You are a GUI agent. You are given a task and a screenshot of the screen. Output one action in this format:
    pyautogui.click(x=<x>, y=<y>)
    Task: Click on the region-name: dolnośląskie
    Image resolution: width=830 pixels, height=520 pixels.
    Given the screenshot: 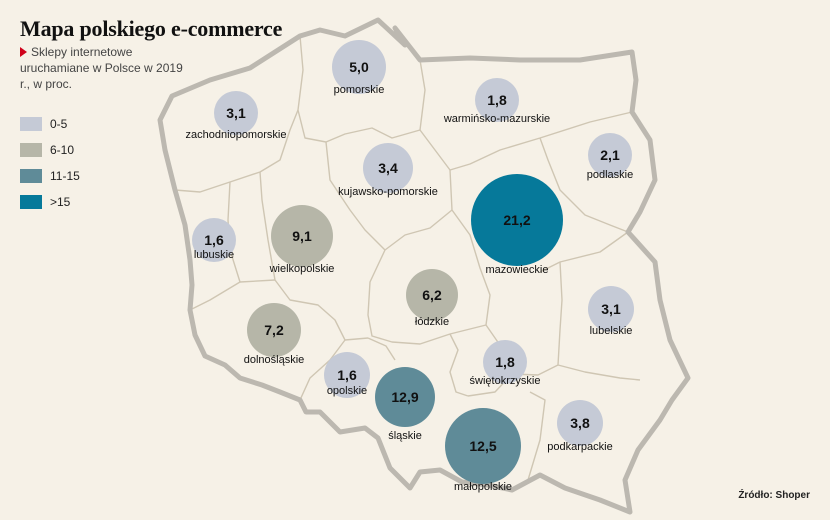 What is the action you would take?
    pyautogui.click(x=274, y=360)
    